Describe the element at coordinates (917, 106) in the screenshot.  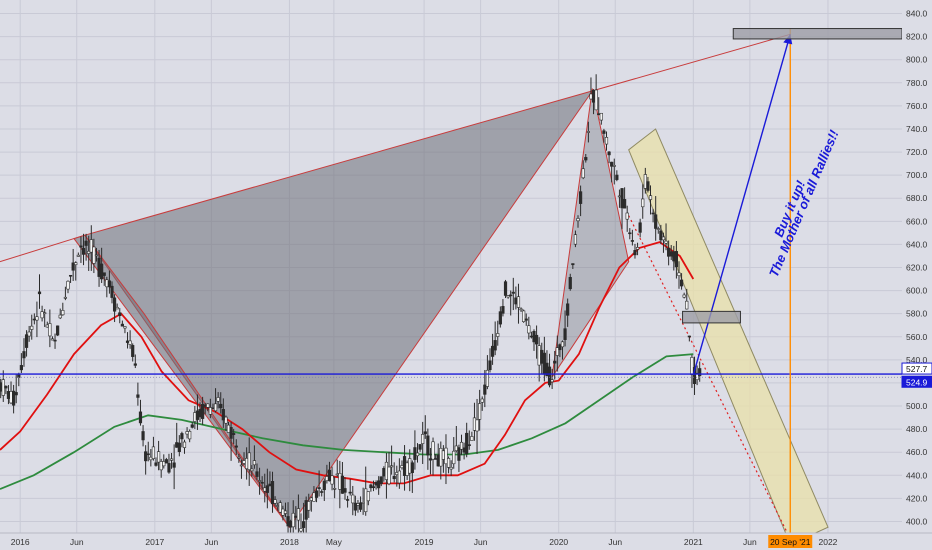
I see `y-tick-label: 760.0` at that location.